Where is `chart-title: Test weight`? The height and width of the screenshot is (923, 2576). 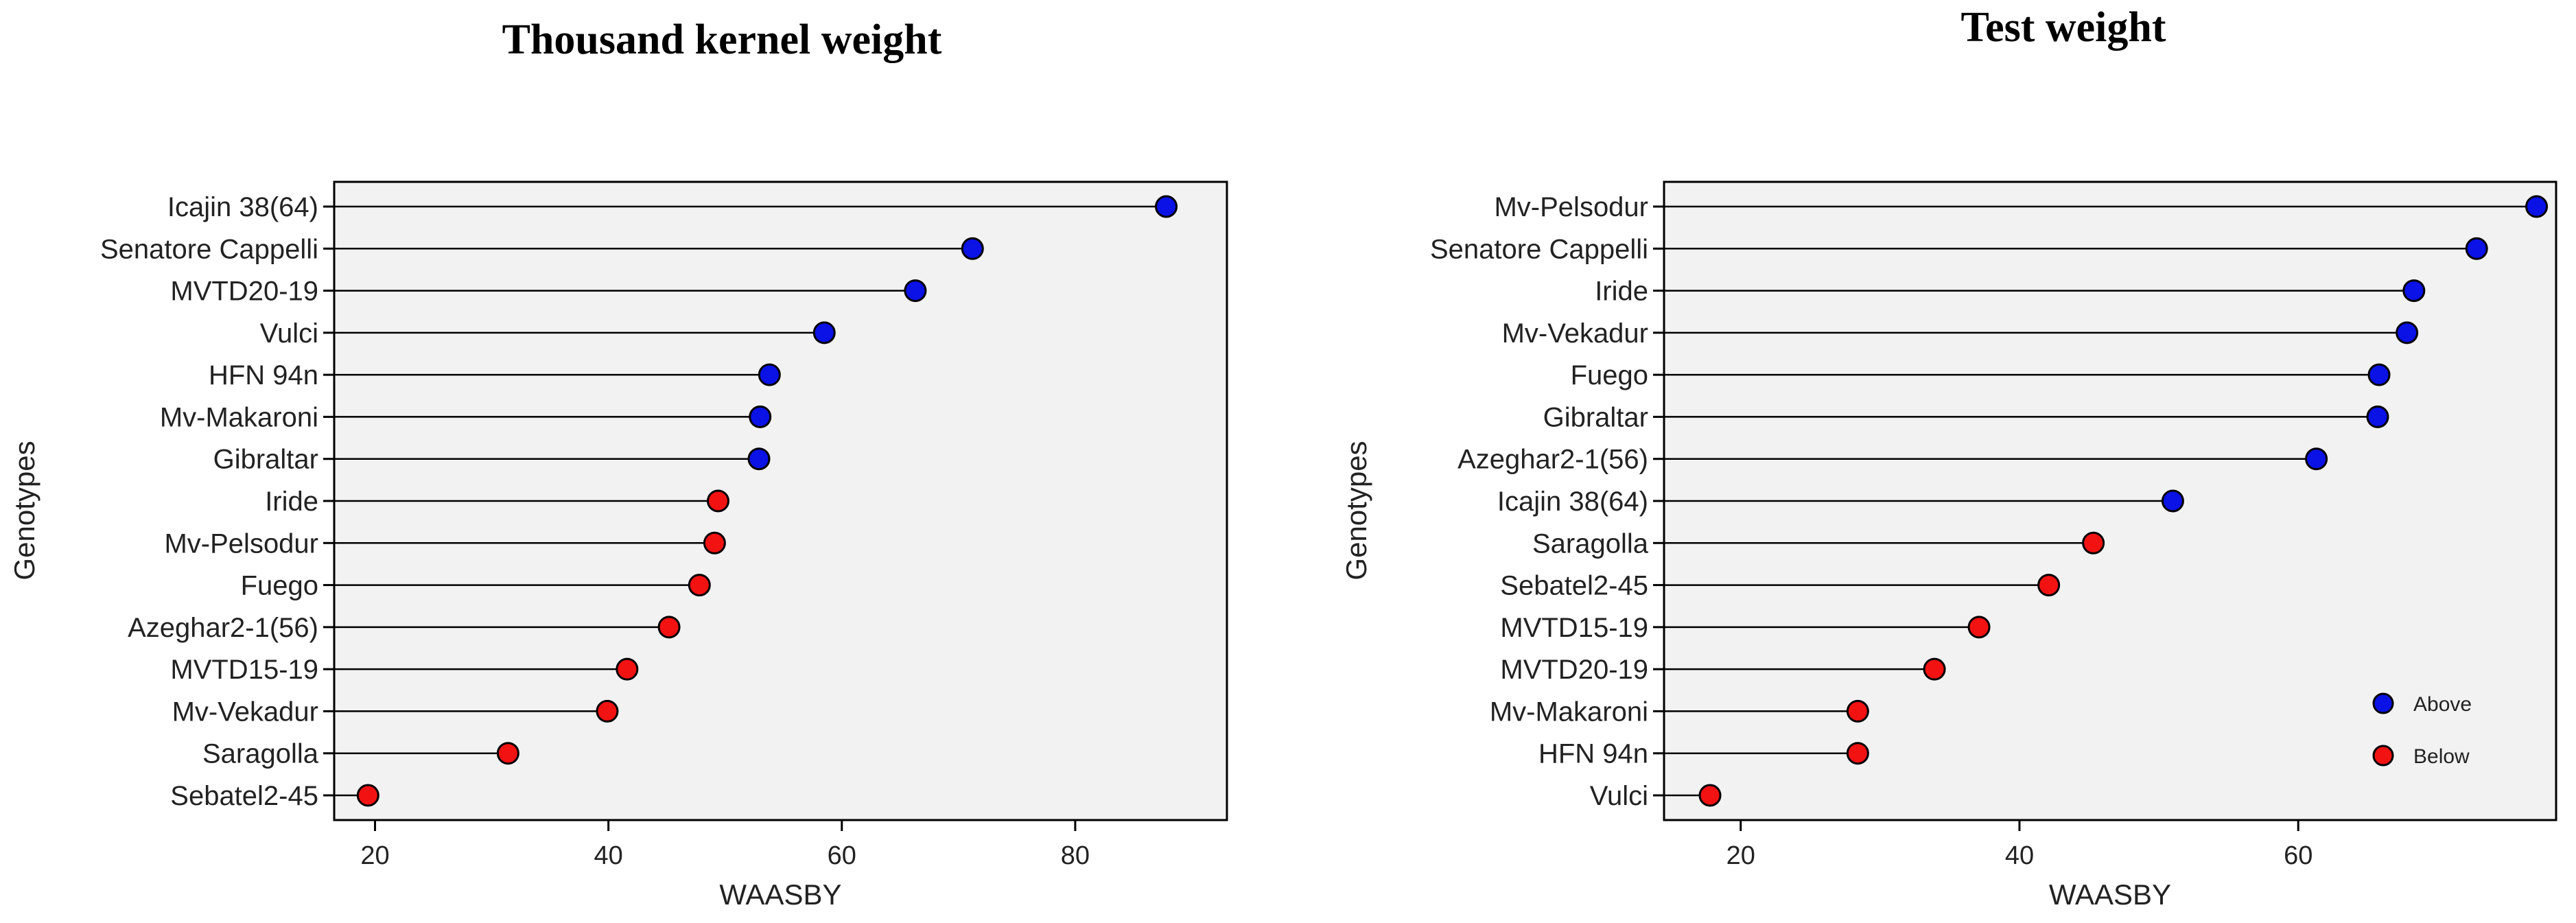 chart-title: Test weight is located at coordinates (2063, 27).